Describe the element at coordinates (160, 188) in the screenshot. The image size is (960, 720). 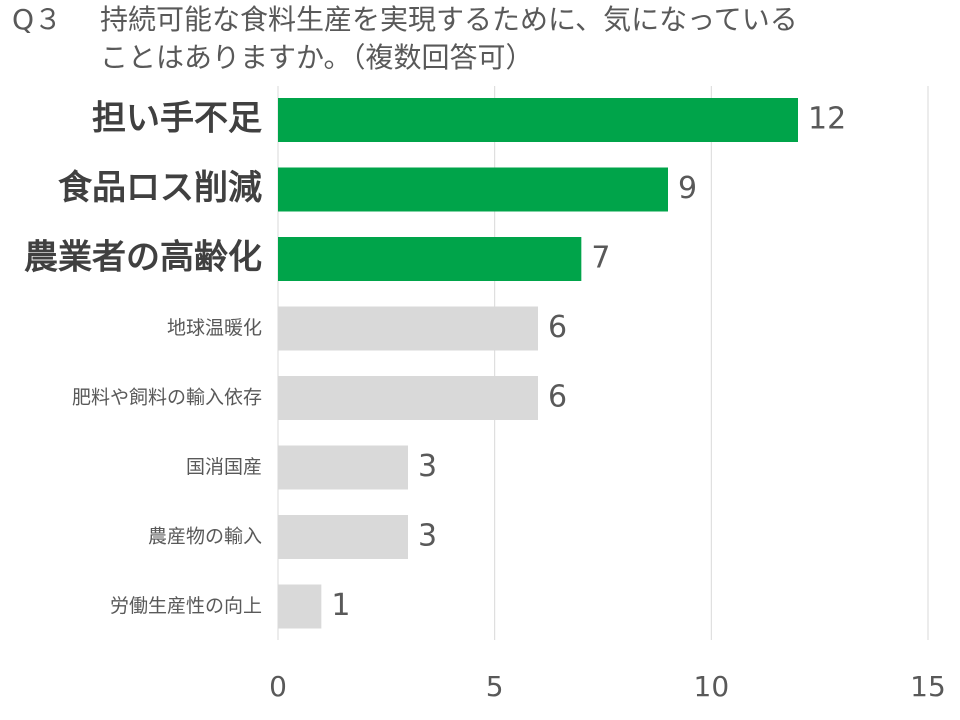
I see `category-label: 食品ロス削減` at that location.